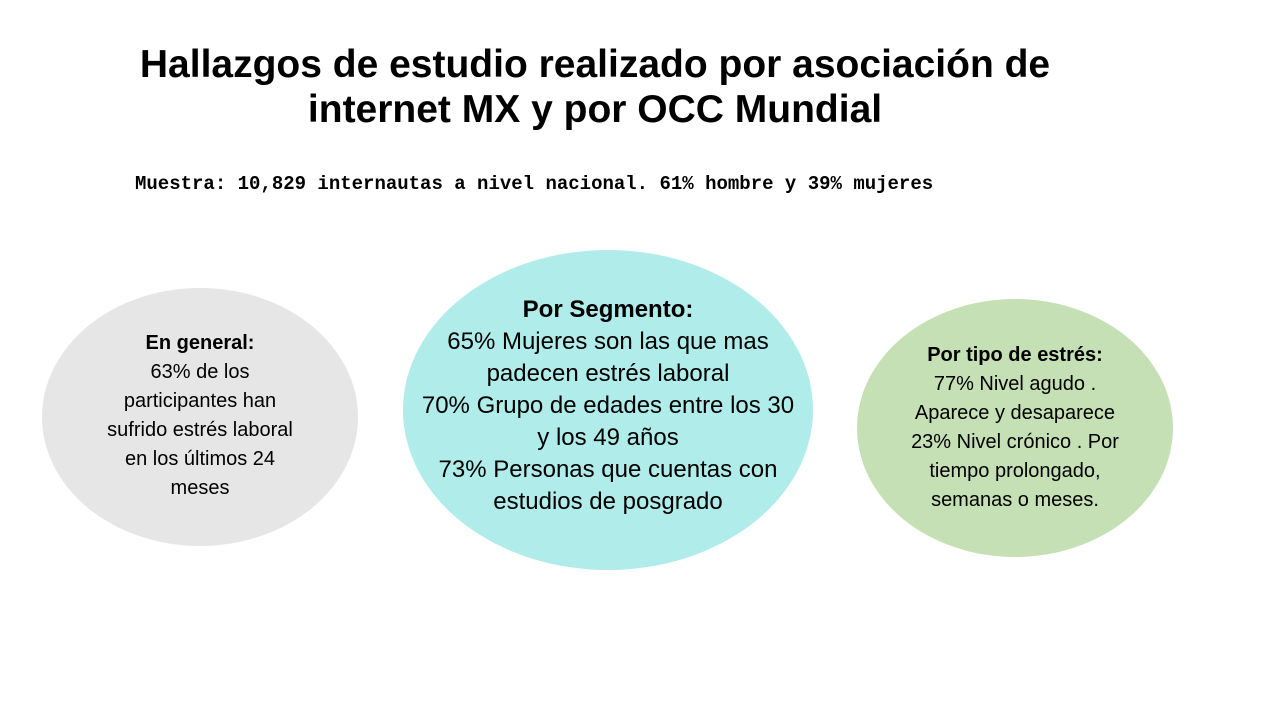 Image resolution: width=1280 pixels, height=720 pixels. Describe the element at coordinates (1015, 442) in the screenshot. I see `stress-type-line: 23% Nivel crónico . Por` at that location.